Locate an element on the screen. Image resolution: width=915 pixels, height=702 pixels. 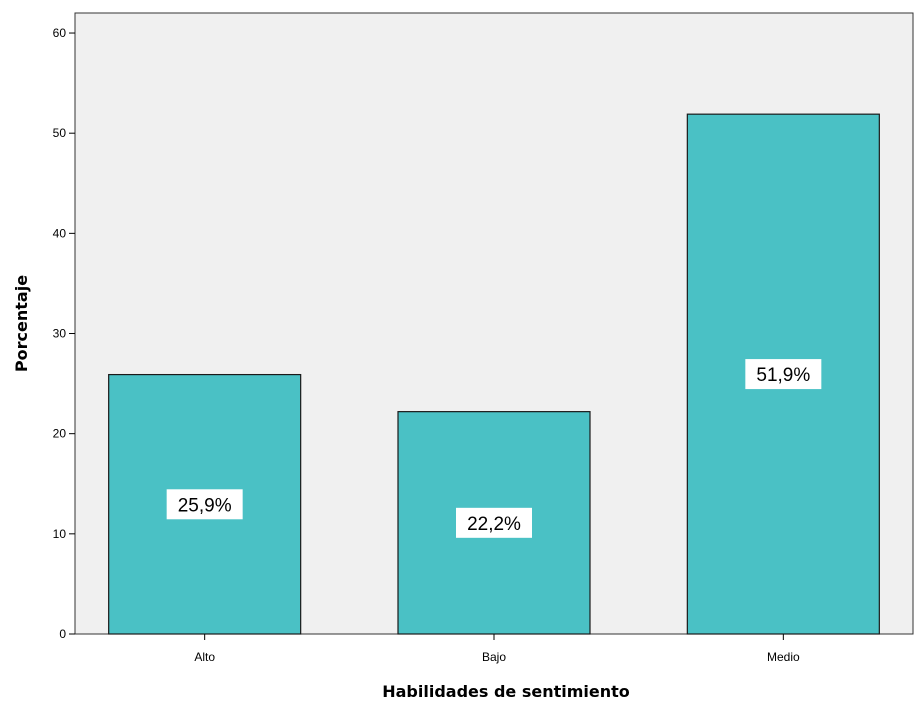
data-label: 25,9% is located at coordinates (204, 504).